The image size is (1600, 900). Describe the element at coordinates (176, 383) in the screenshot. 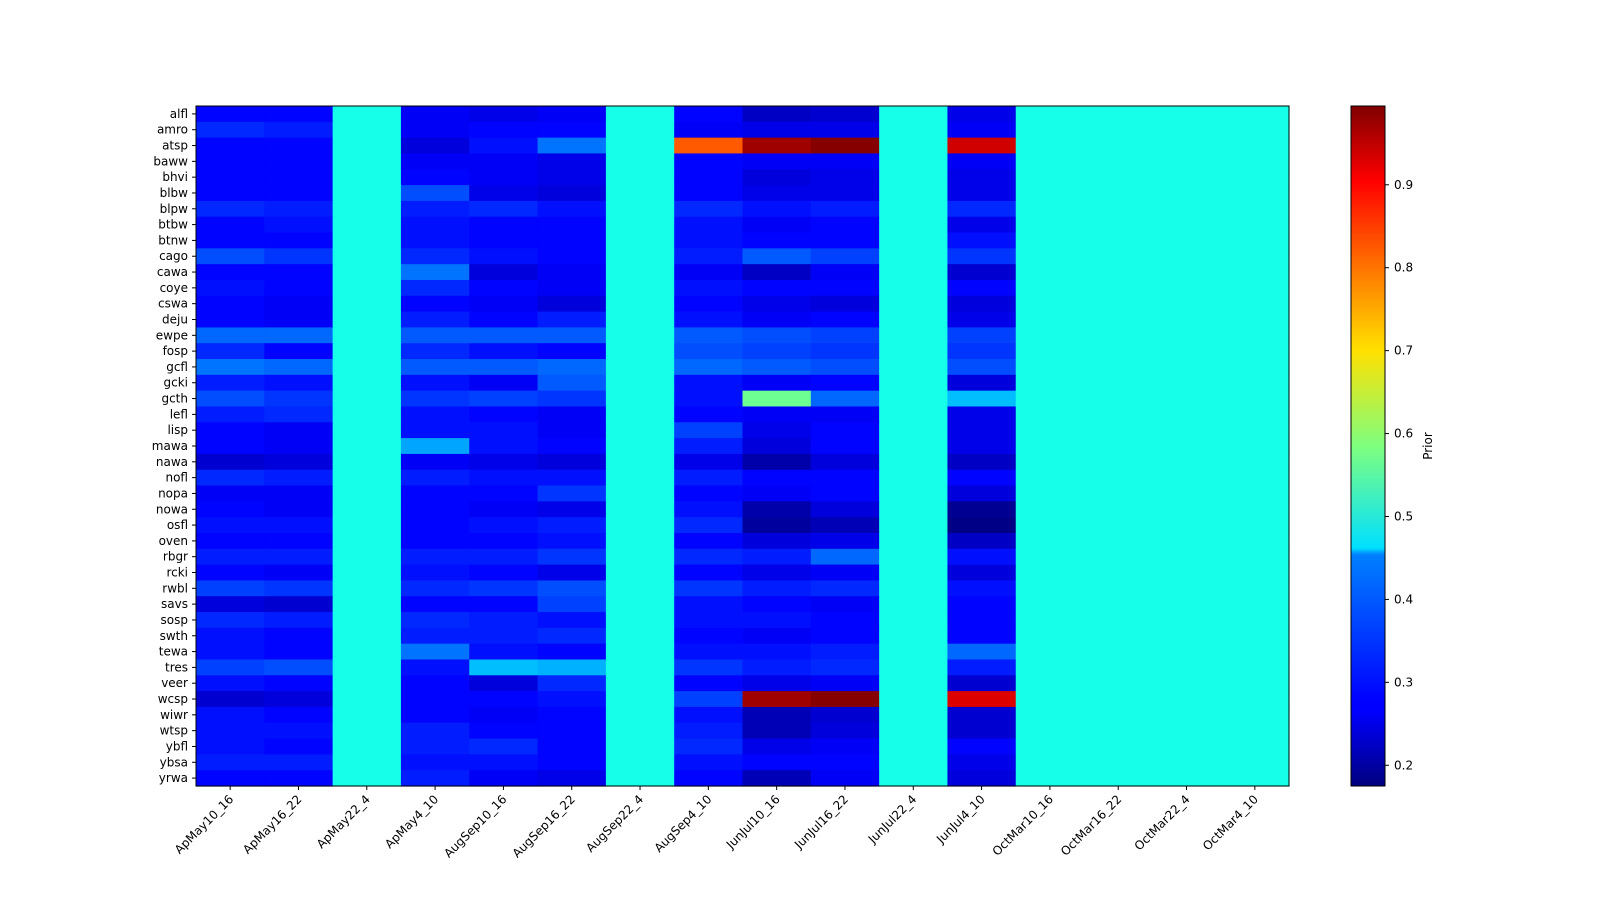

I see `y-tick-label-gcki: gcki` at that location.